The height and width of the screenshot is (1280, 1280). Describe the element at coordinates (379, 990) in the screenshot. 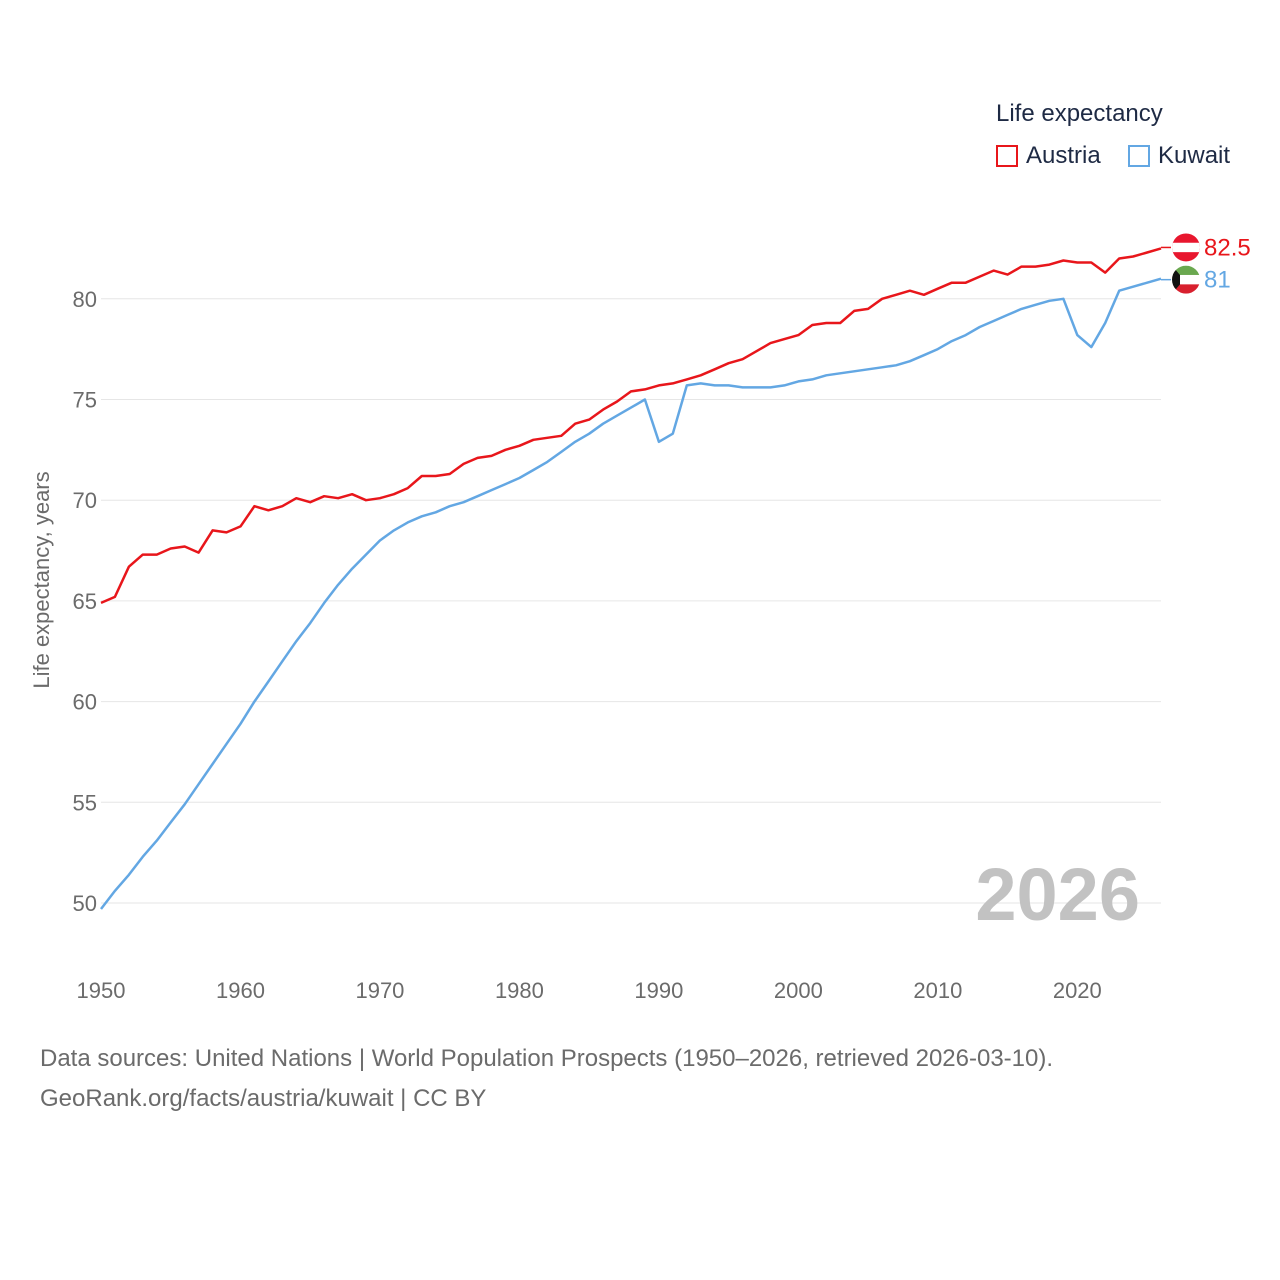

I see `x-tick-label-1970: 1970` at that location.